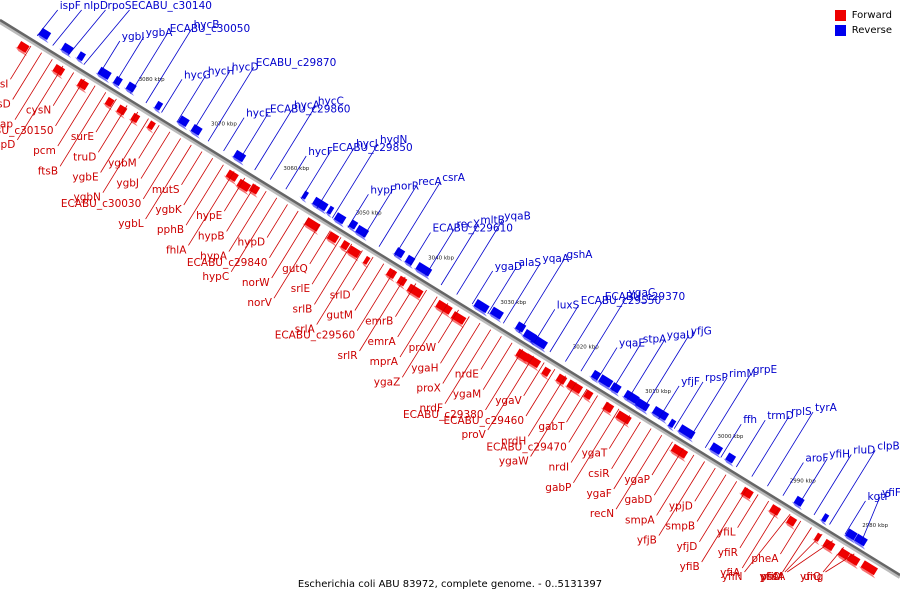 The height and width of the screenshot is (600, 900). What do you see at coordinates (645, 297) in the screenshot?
I see `reverse-gene-label-ecabu-c29370: ECABU_c29370` at bounding box center [645, 297].